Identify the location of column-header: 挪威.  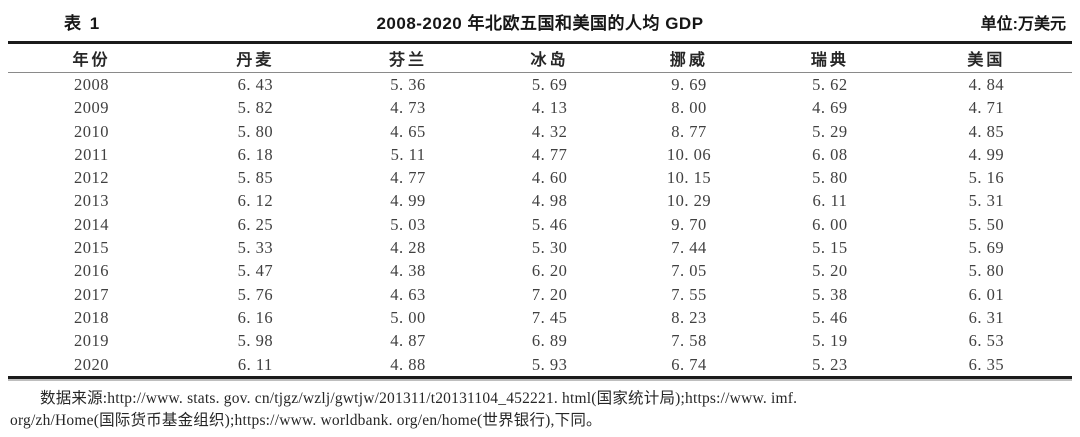
(689, 57).